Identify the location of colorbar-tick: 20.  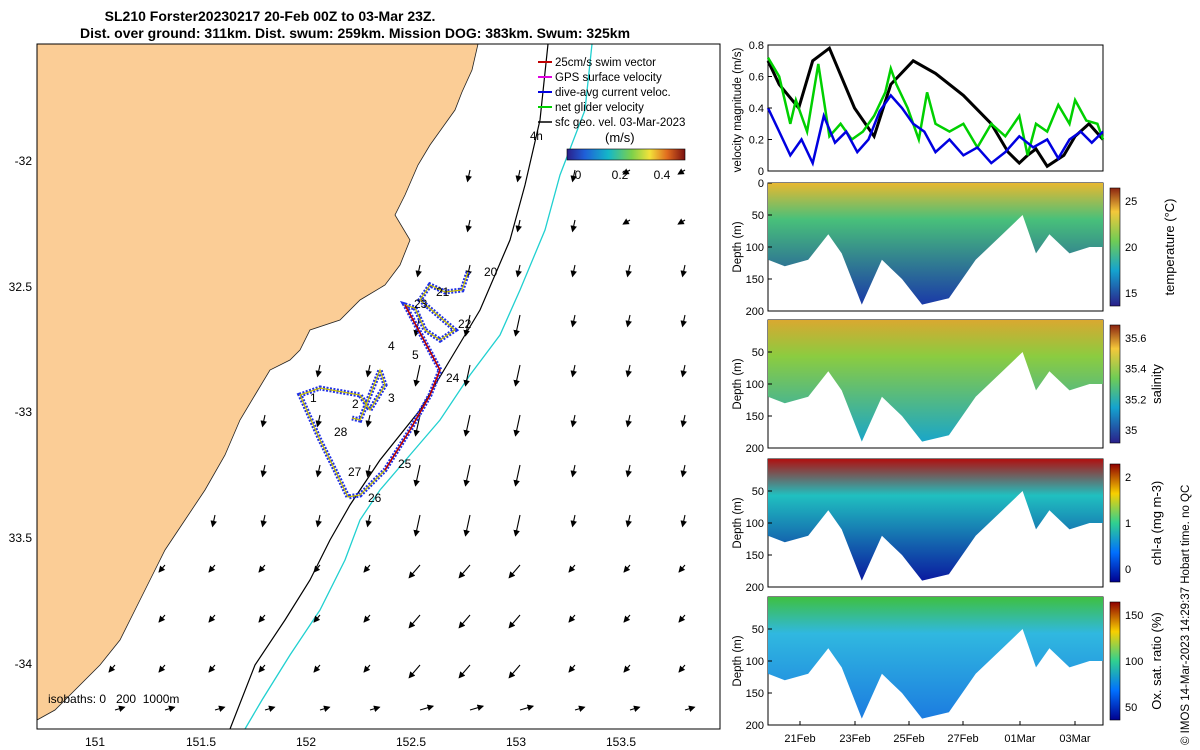
(1131, 248).